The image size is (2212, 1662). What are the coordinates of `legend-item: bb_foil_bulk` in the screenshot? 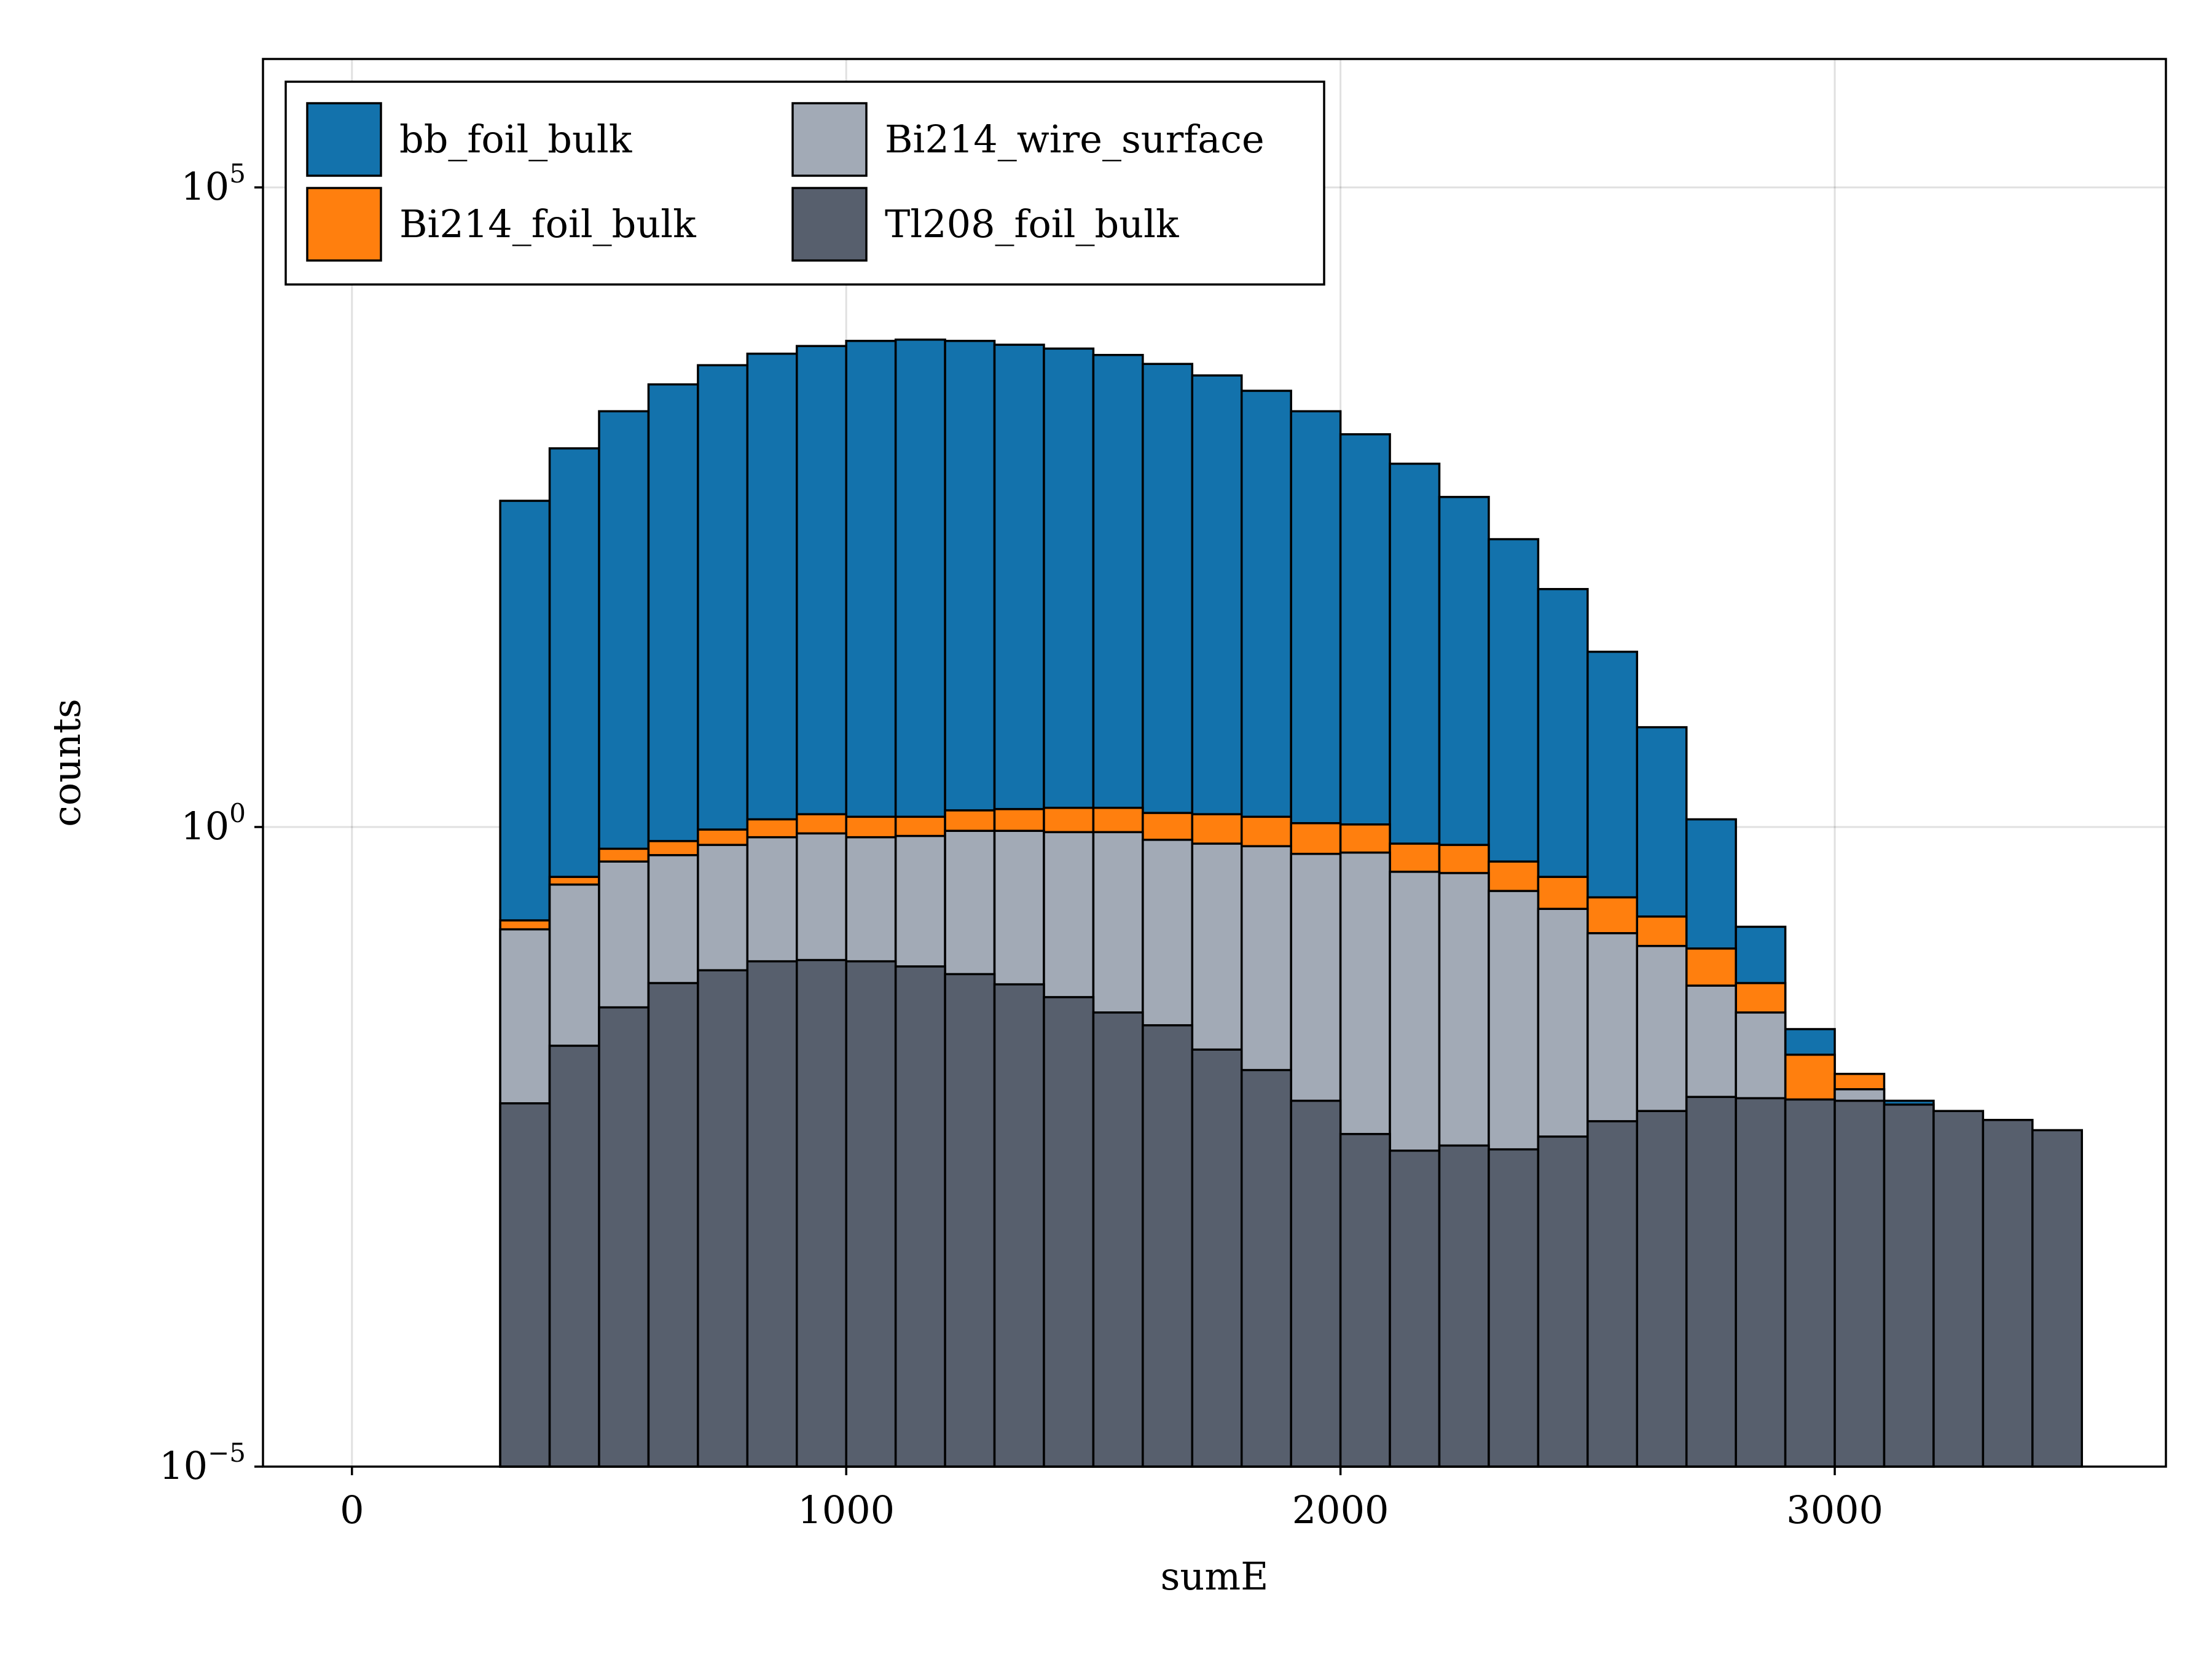 It's located at (469, 139).